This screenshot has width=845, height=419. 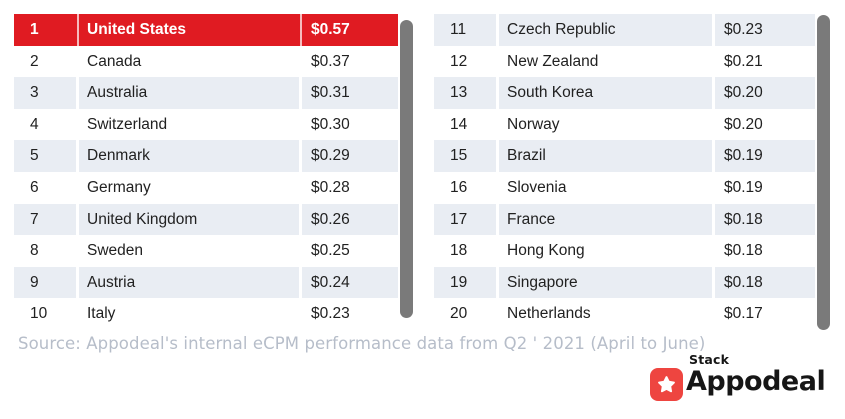 I want to click on table-row: 7 United Kingdom $0.26, so click(x=206, y=219).